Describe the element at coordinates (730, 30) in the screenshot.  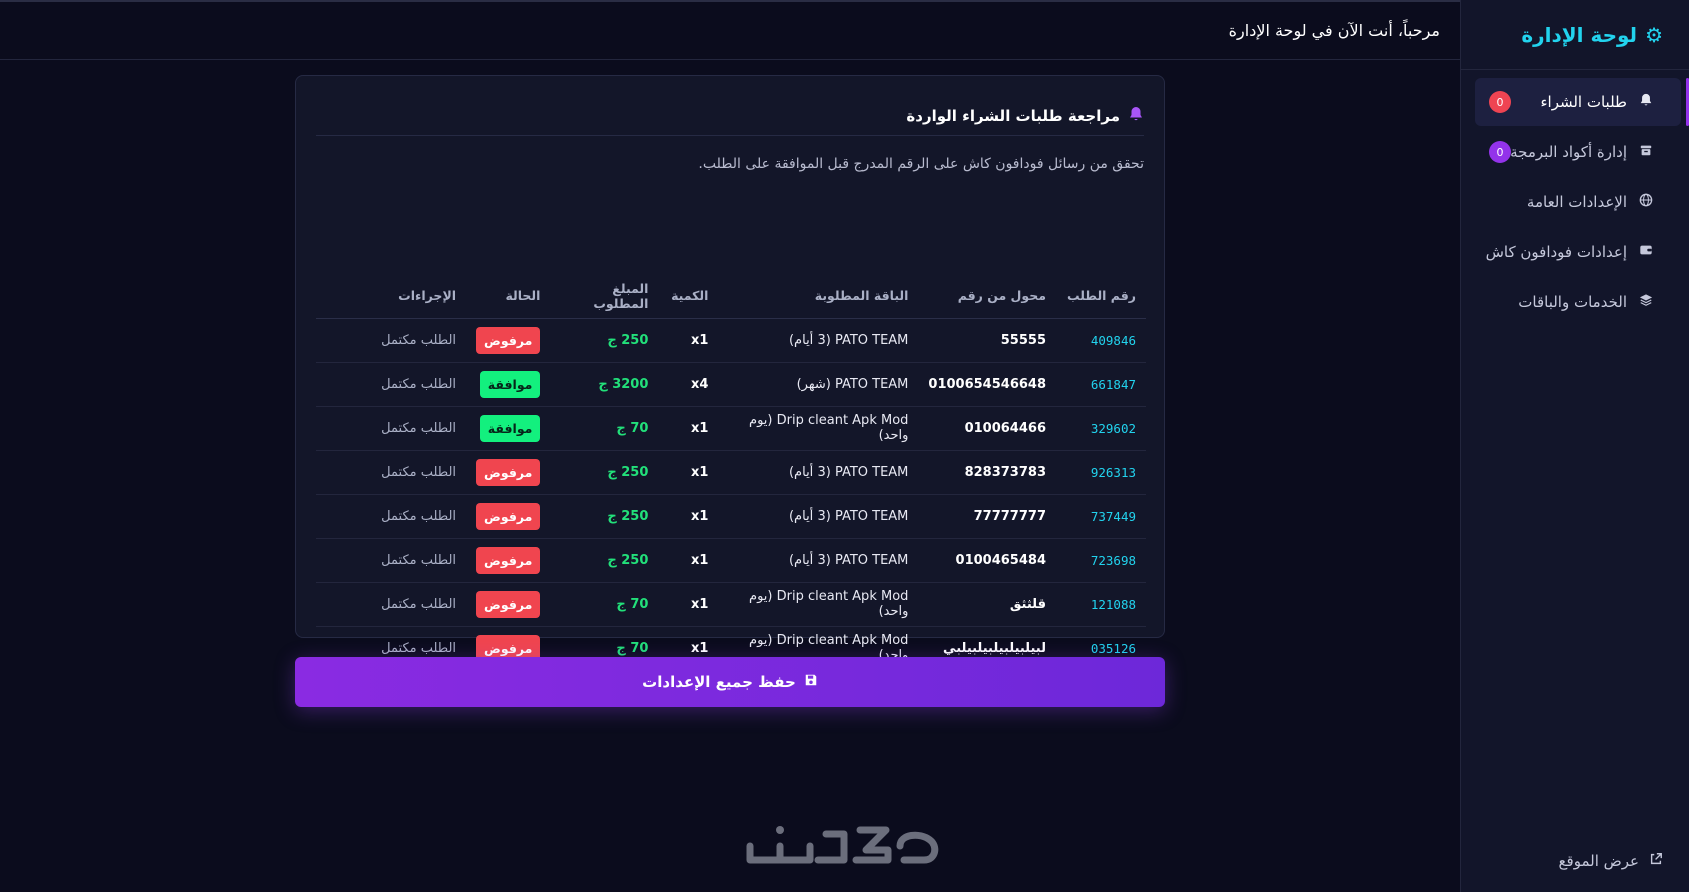
I see `top-header: مرحباً، أنت الآن في لوحة الإدارة` at that location.